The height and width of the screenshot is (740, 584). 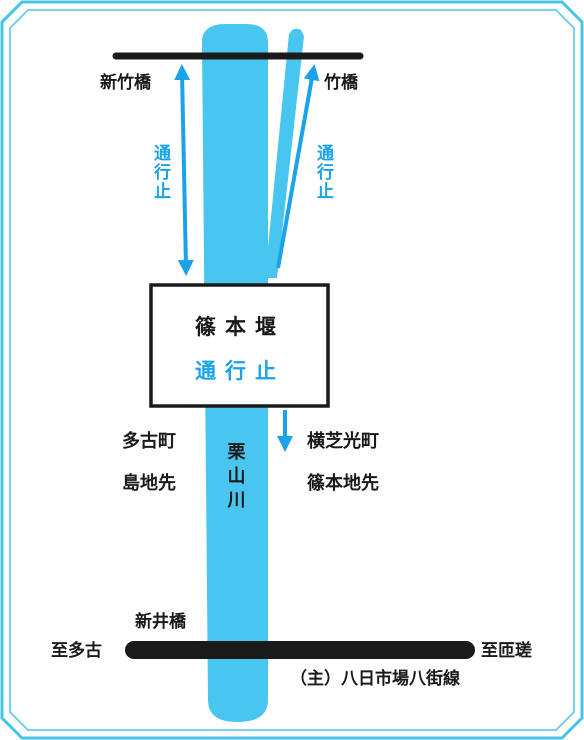 What do you see at coordinates (506, 650) in the screenshot?
I see `label-to-sosa: 至匝瑳` at bounding box center [506, 650].